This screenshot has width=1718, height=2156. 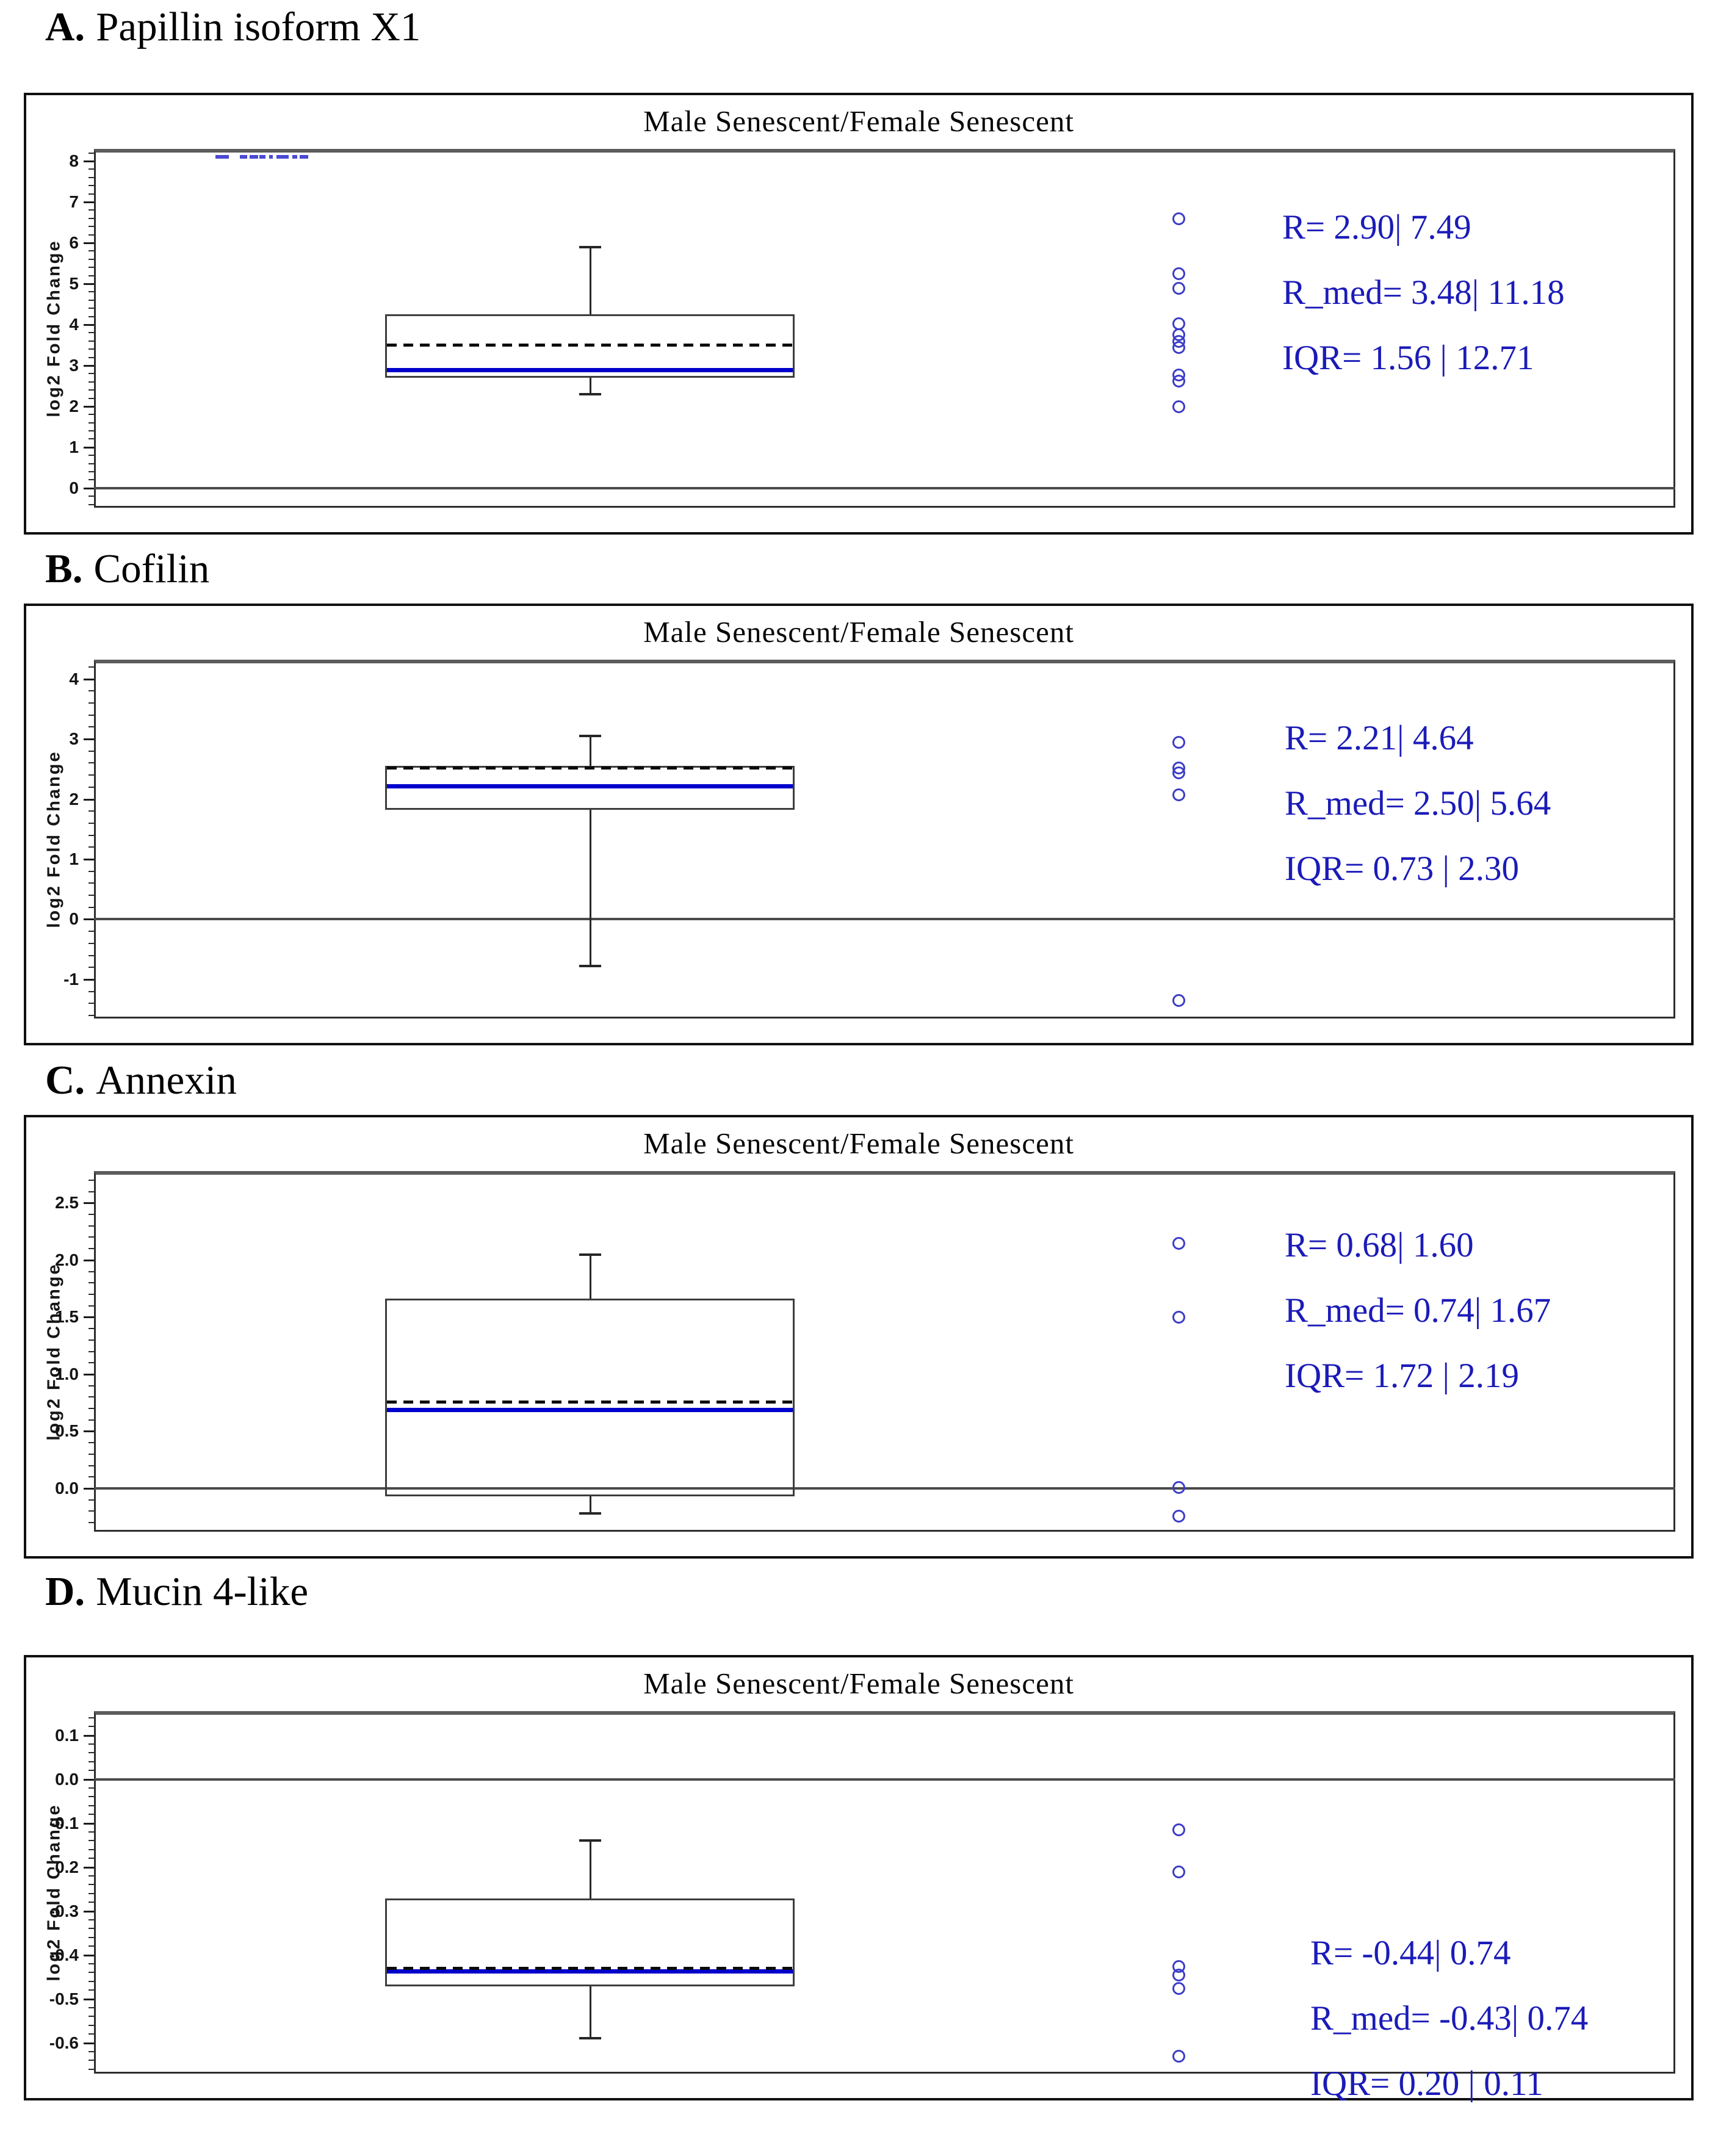 I want to click on zero-reference-line, so click(x=884, y=1488).